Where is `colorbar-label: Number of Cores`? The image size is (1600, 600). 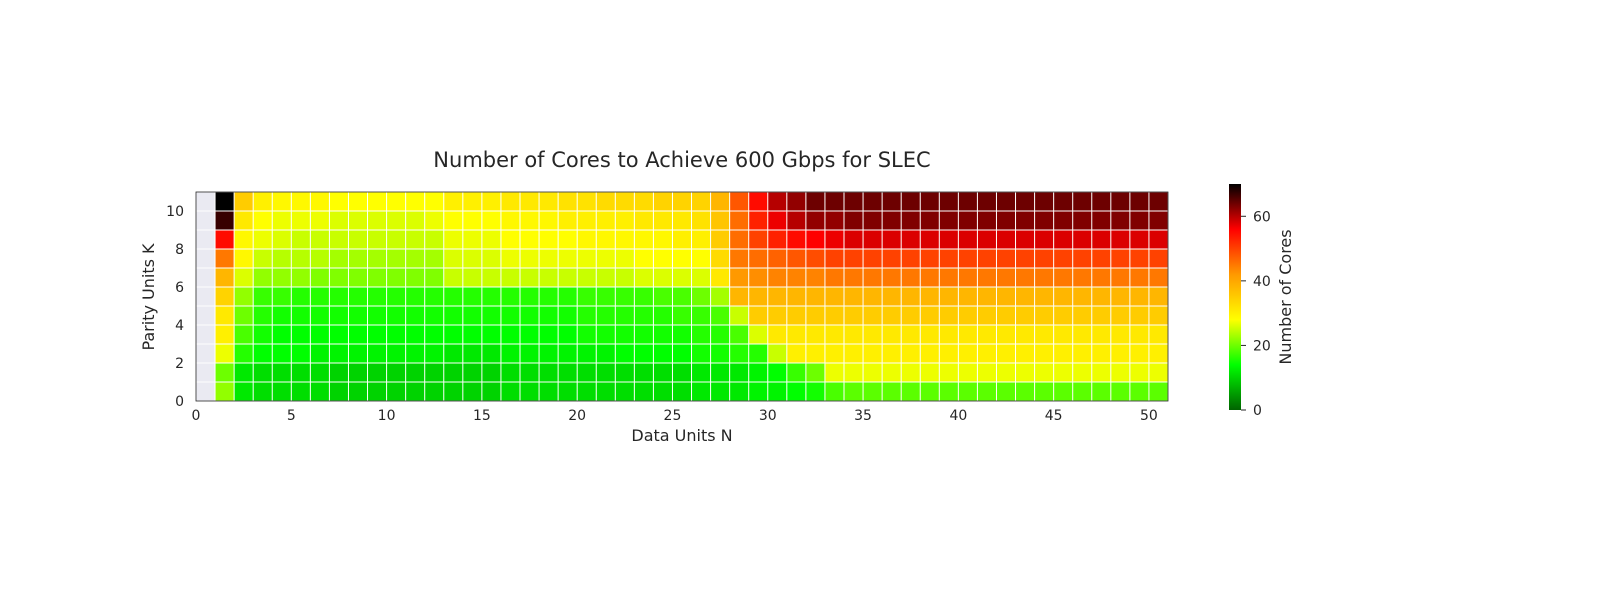
colorbar-label: Number of Cores is located at coordinates (1285, 296).